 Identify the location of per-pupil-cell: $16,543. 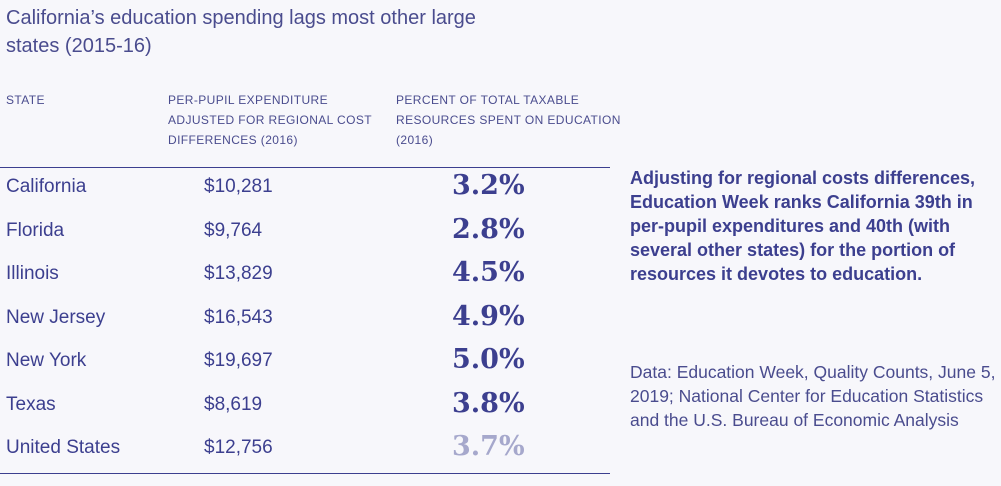
(238, 317).